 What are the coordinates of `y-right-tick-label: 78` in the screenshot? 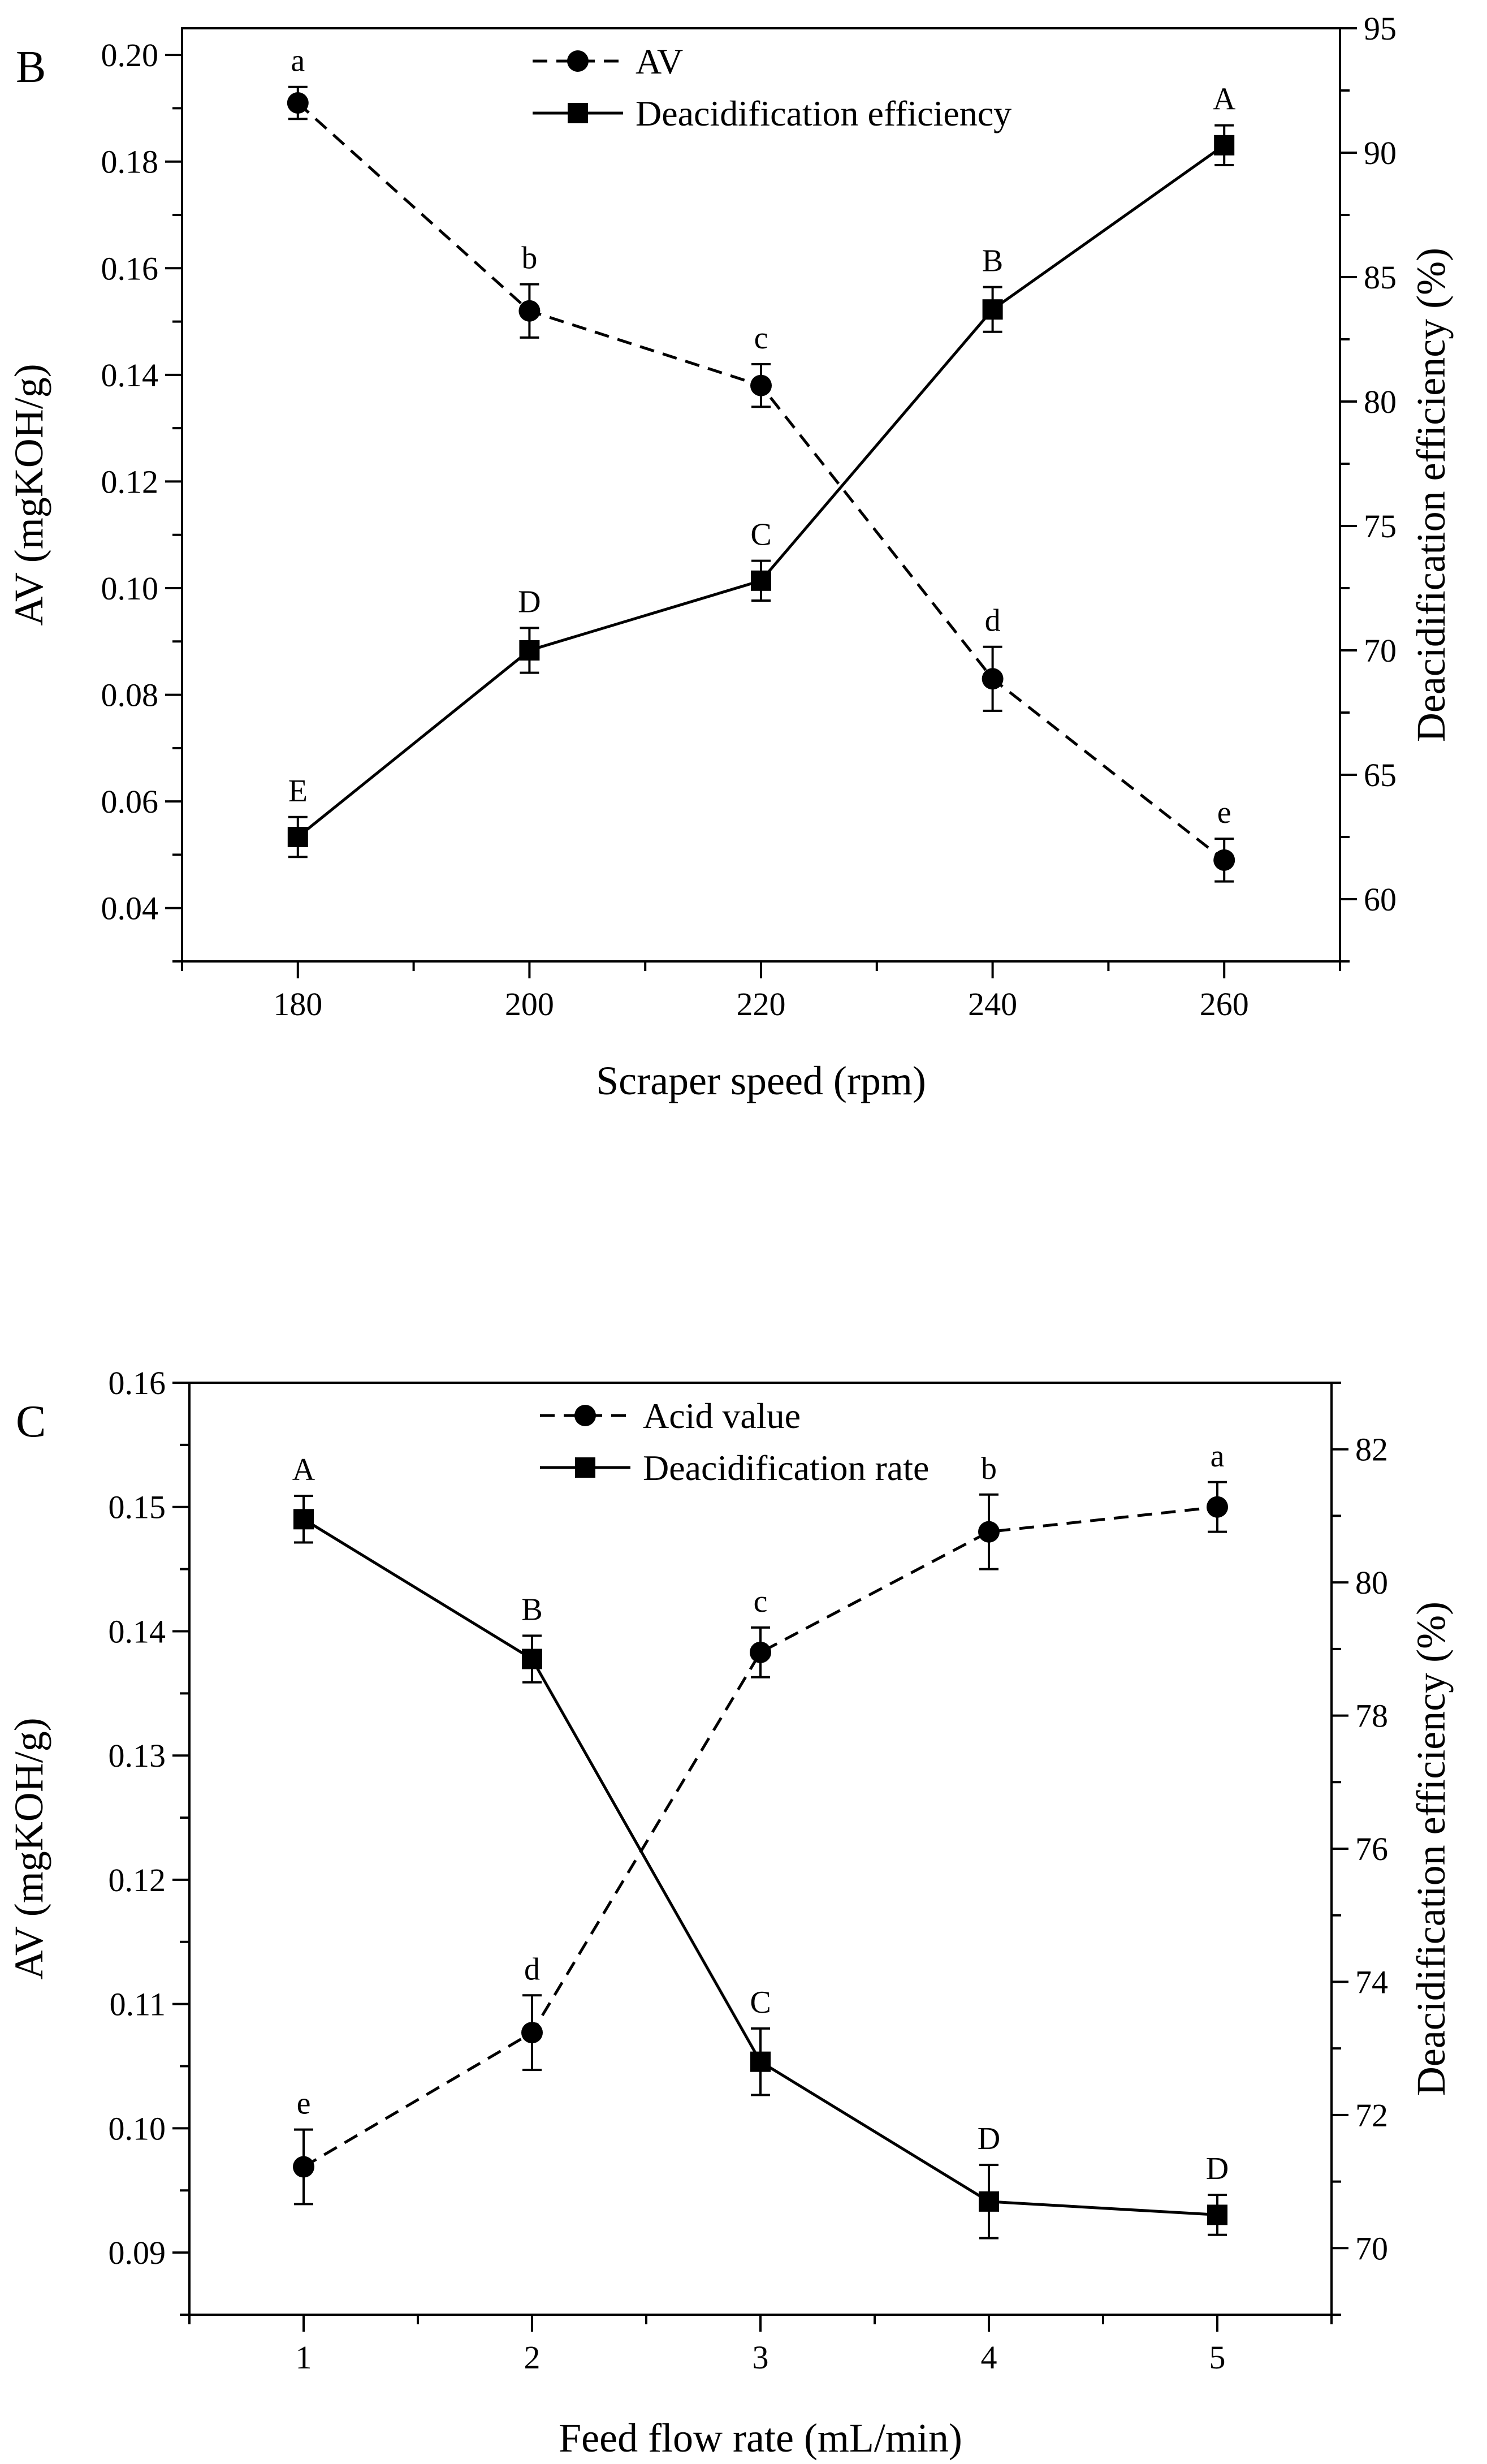 It's located at (1372, 1716).